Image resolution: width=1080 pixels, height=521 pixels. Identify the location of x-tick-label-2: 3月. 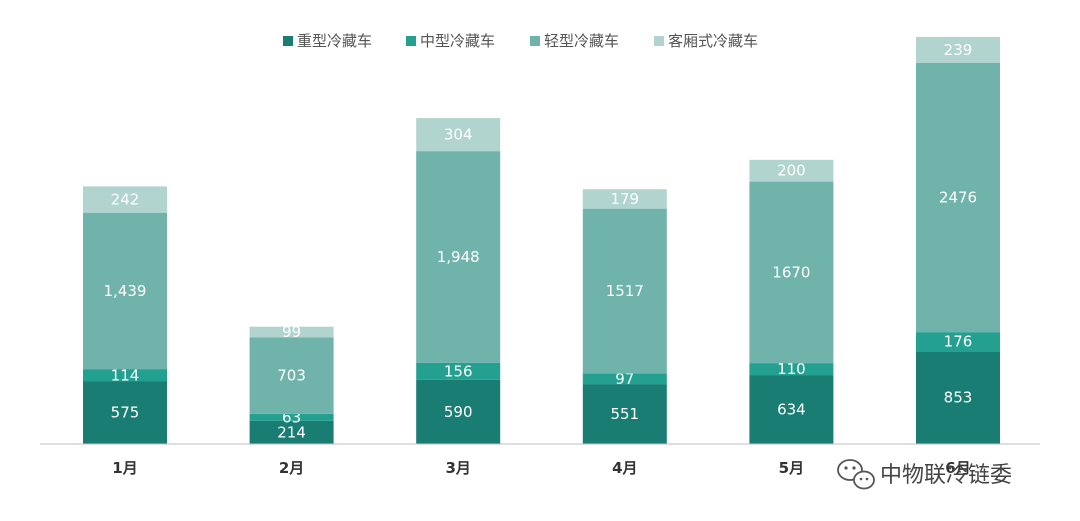
(457, 468).